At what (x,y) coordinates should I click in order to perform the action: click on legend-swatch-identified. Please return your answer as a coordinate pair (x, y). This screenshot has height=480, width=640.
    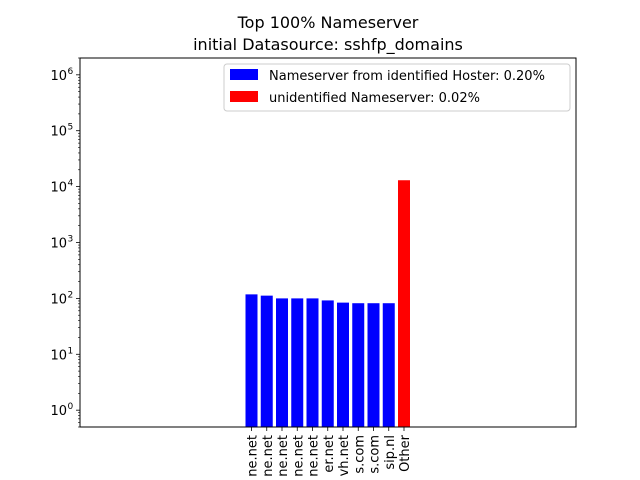
    Looking at the image, I should click on (244, 74).